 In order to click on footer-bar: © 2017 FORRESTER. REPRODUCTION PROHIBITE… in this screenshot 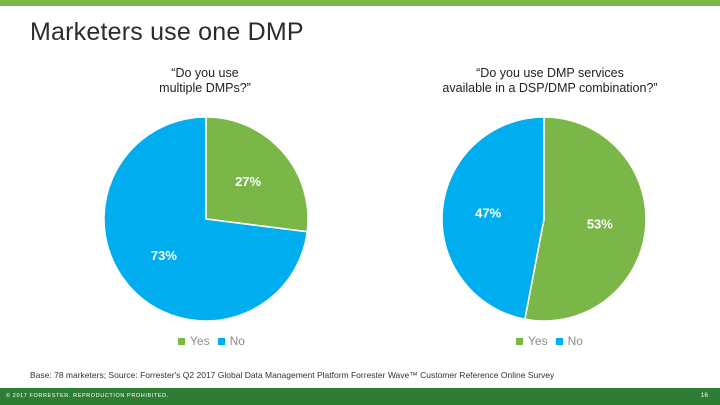, I will do `click(360, 396)`.